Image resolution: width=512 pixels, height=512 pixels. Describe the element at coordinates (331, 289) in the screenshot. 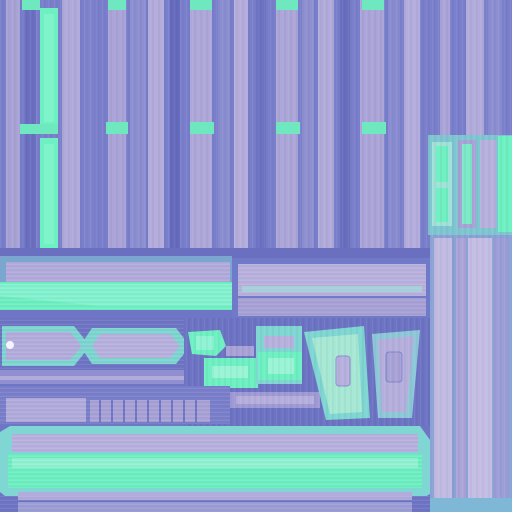

I see `middle-center-panel` at that location.